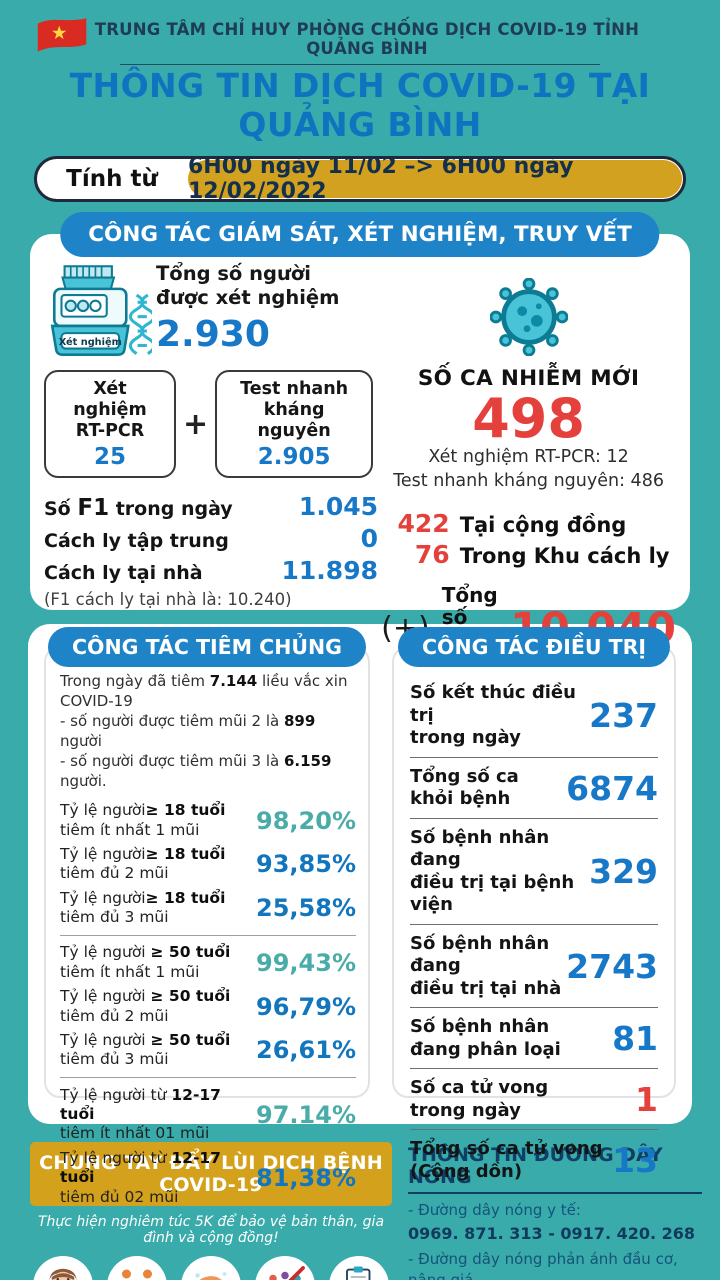 The height and width of the screenshot is (1280, 720). I want to click on virus-icon, so click(529, 317).